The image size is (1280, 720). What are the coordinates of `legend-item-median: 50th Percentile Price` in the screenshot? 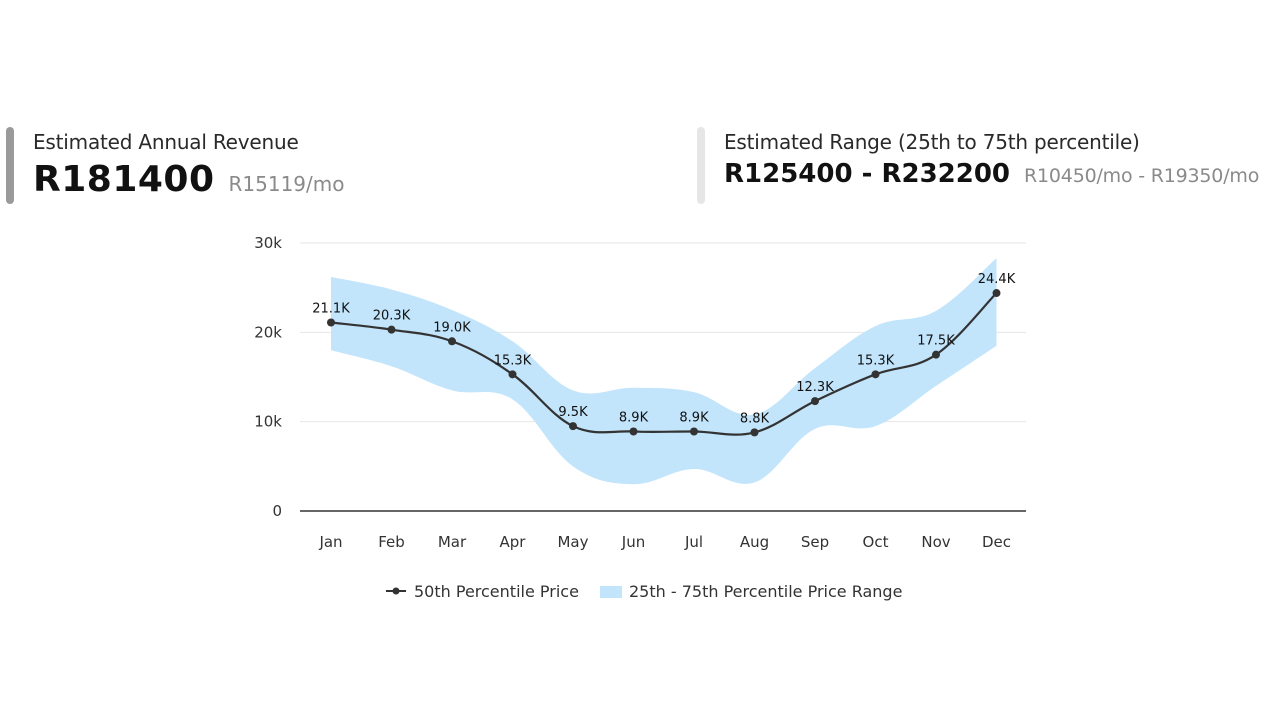 It's located at (482, 591).